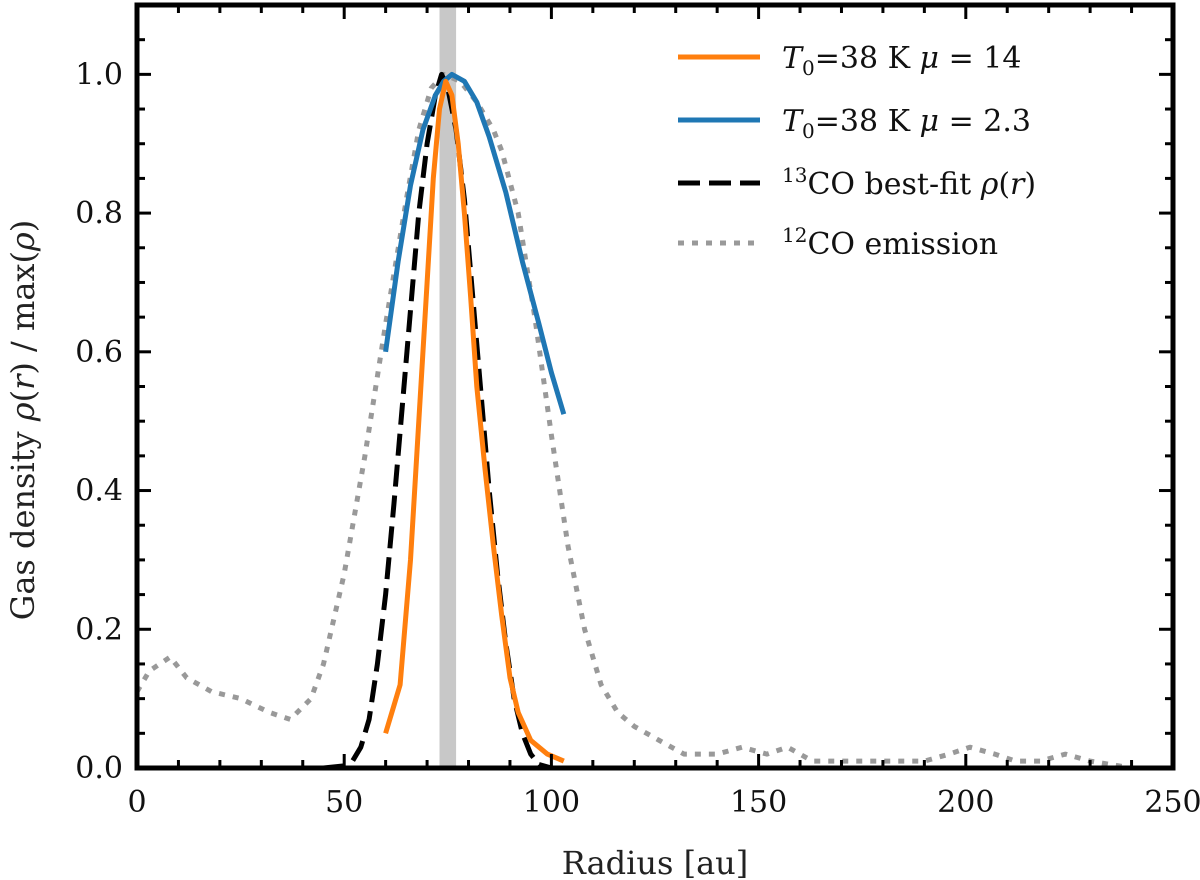 This screenshot has width=1200, height=880. What do you see at coordinates (99, 352) in the screenshot?
I see `y-tick-label: 0.6` at bounding box center [99, 352].